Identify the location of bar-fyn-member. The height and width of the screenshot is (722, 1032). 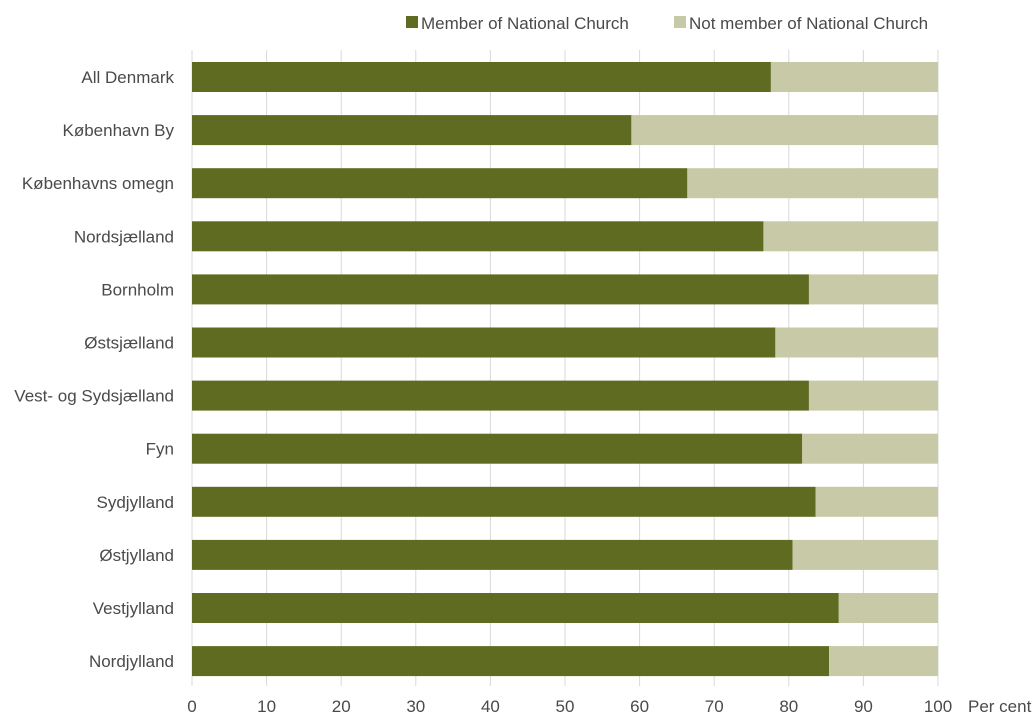
(497, 448).